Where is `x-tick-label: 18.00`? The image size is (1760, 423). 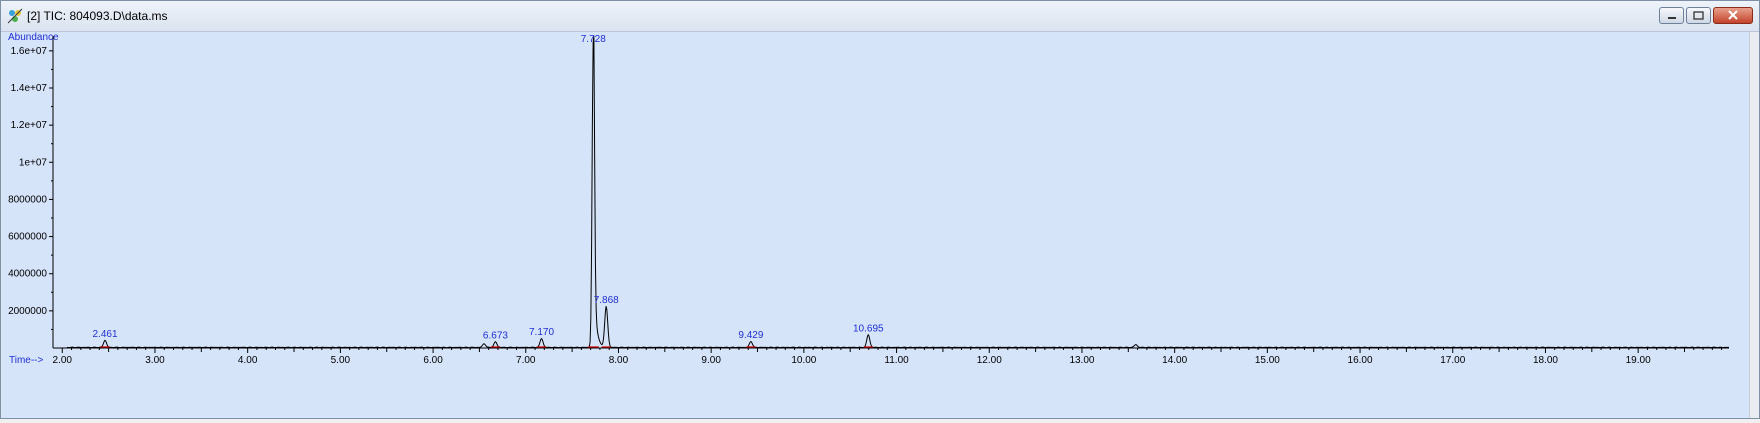 x-tick-label: 18.00 is located at coordinates (1545, 360).